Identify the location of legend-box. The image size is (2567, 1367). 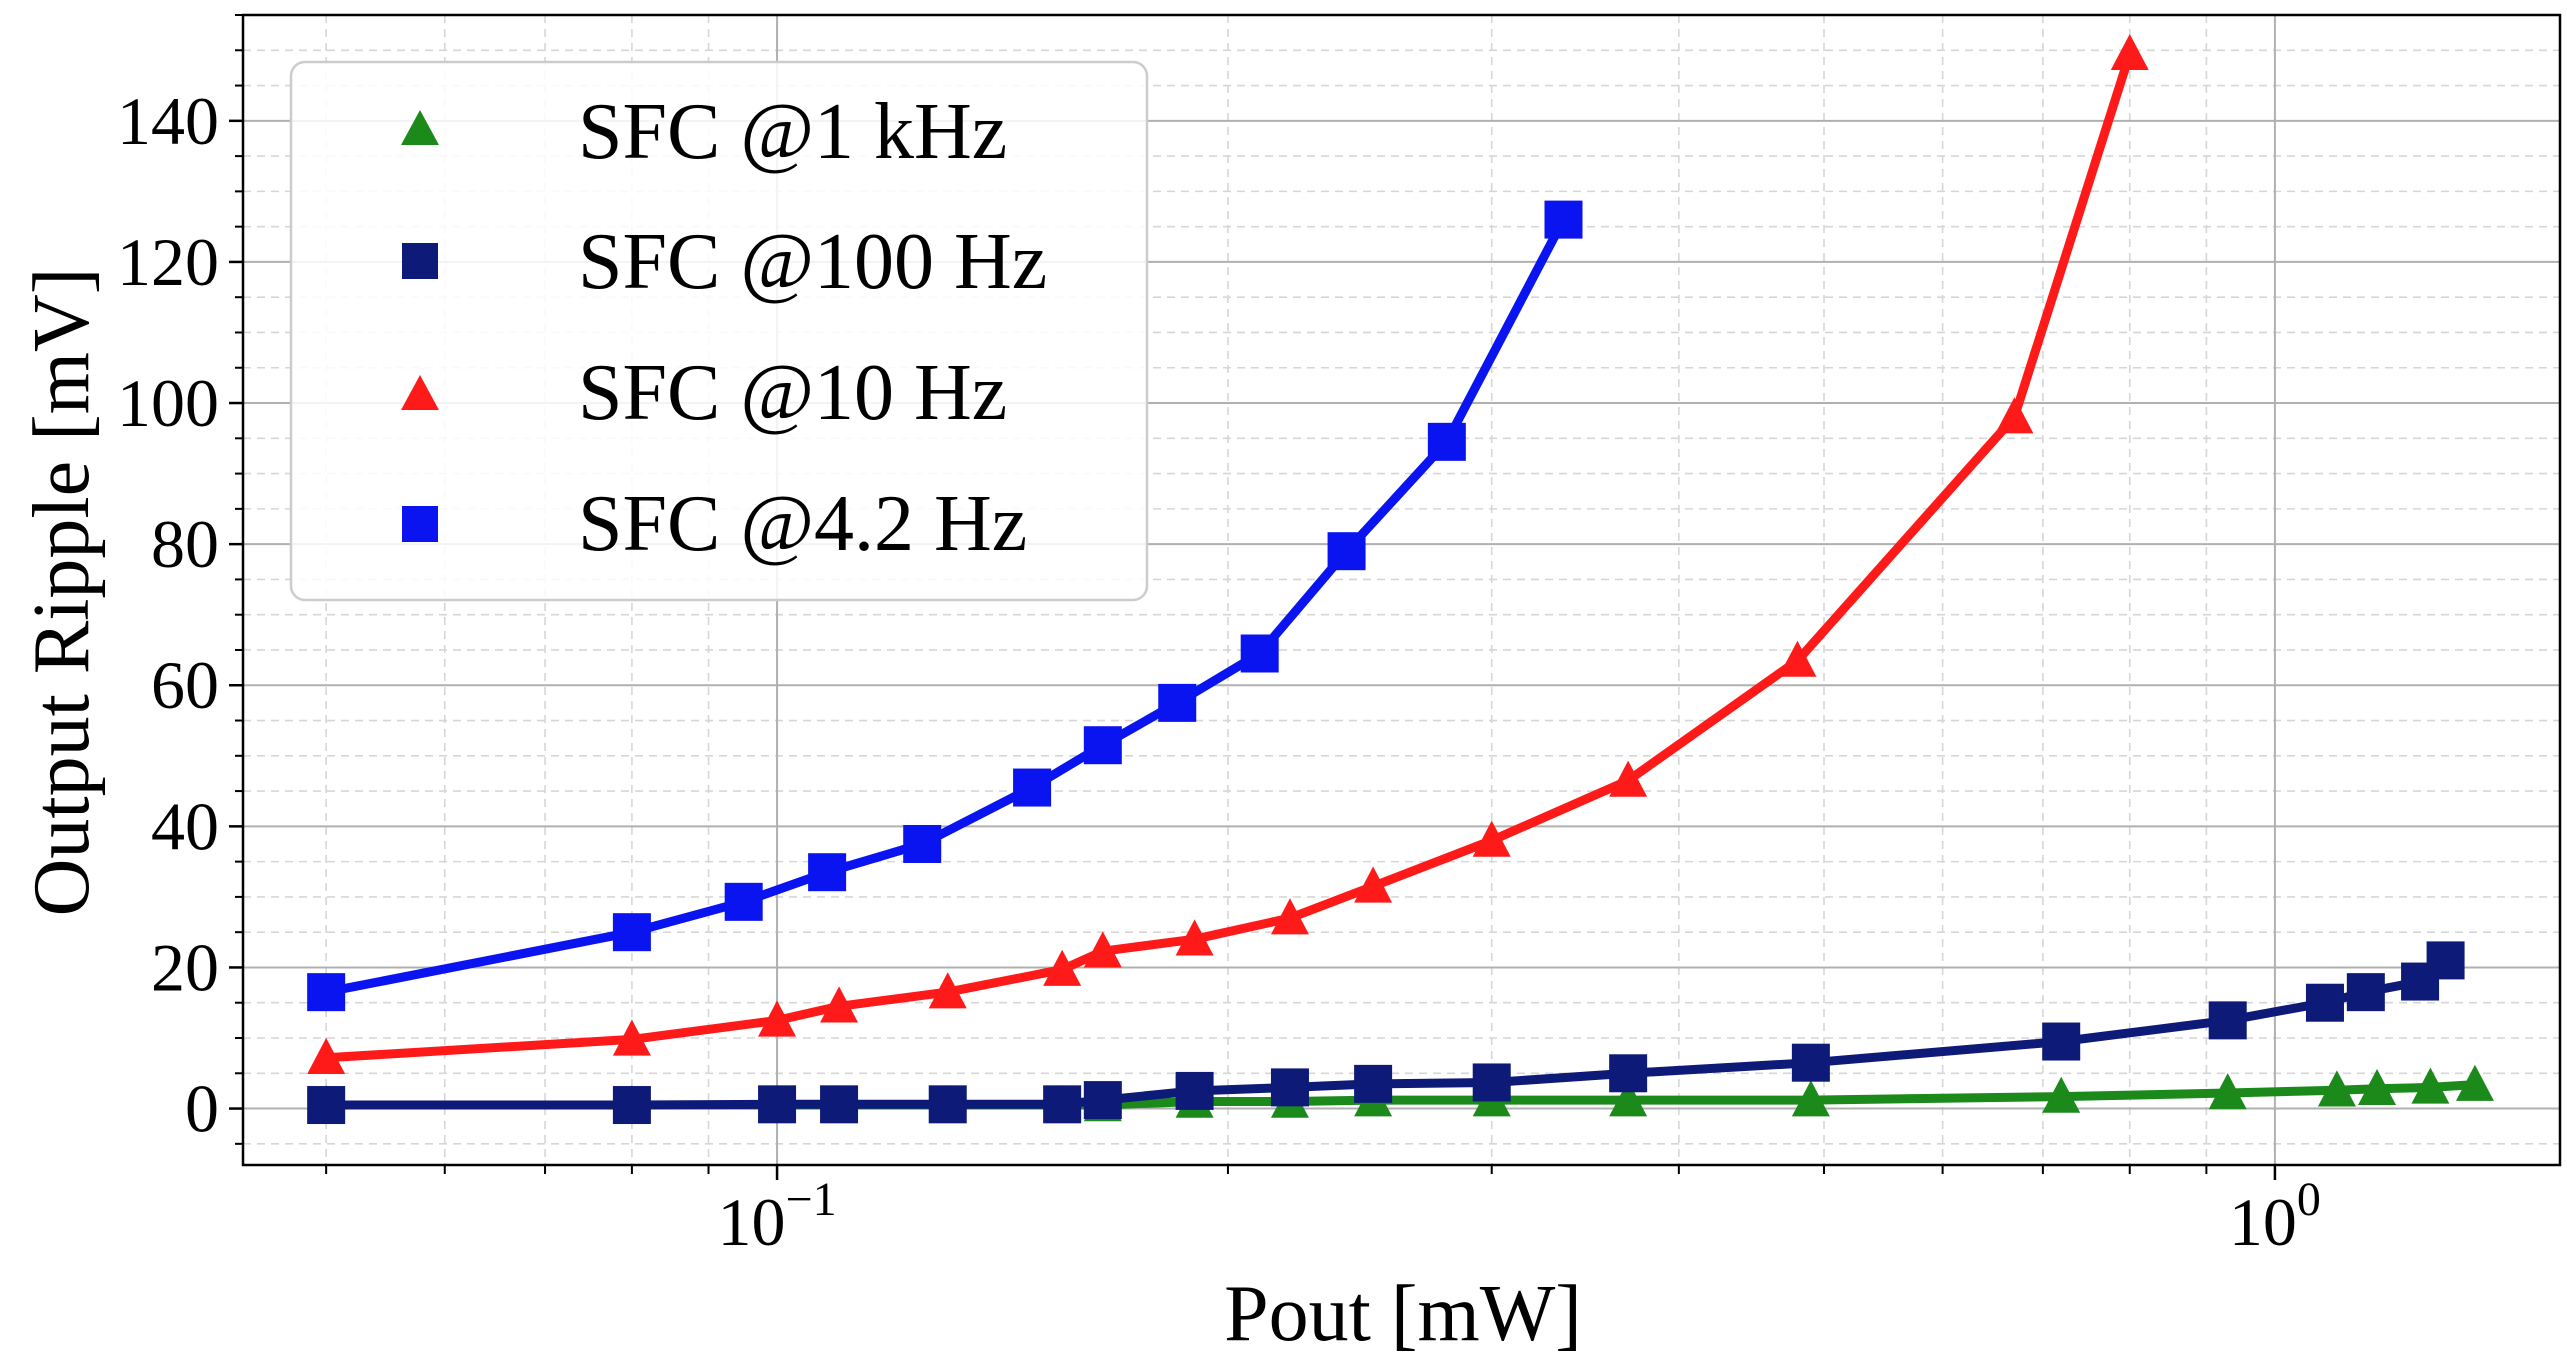
(719, 331).